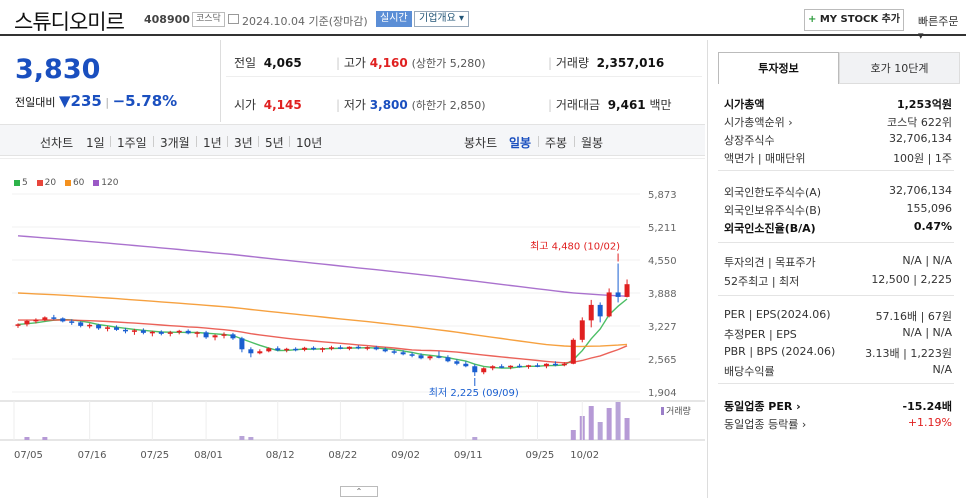  What do you see at coordinates (765, 158) in the screenshot?
I see `info-label: 액면가 | 매매단위` at bounding box center [765, 158].